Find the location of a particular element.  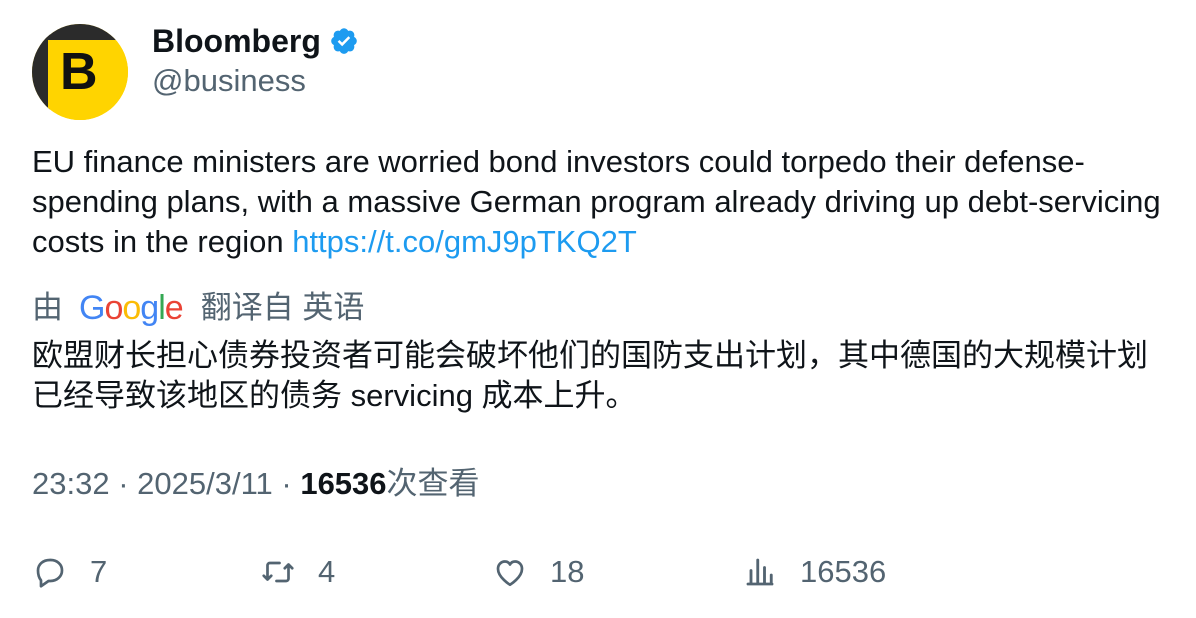

tweet-time: 23:32 is located at coordinates (71, 483).